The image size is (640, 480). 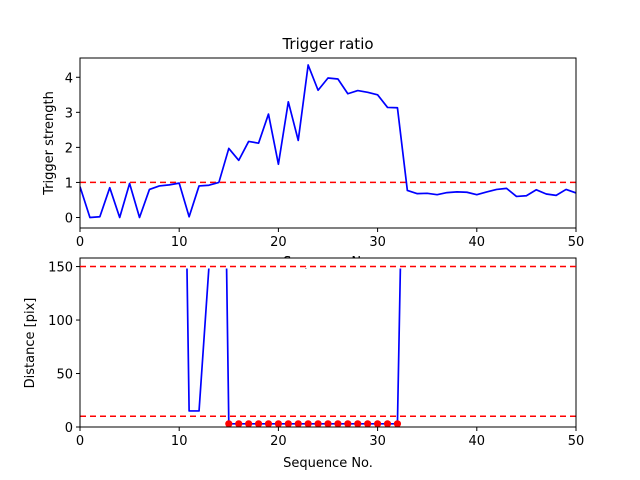 I want to click on y-tick-label: 50, so click(x=64, y=375).